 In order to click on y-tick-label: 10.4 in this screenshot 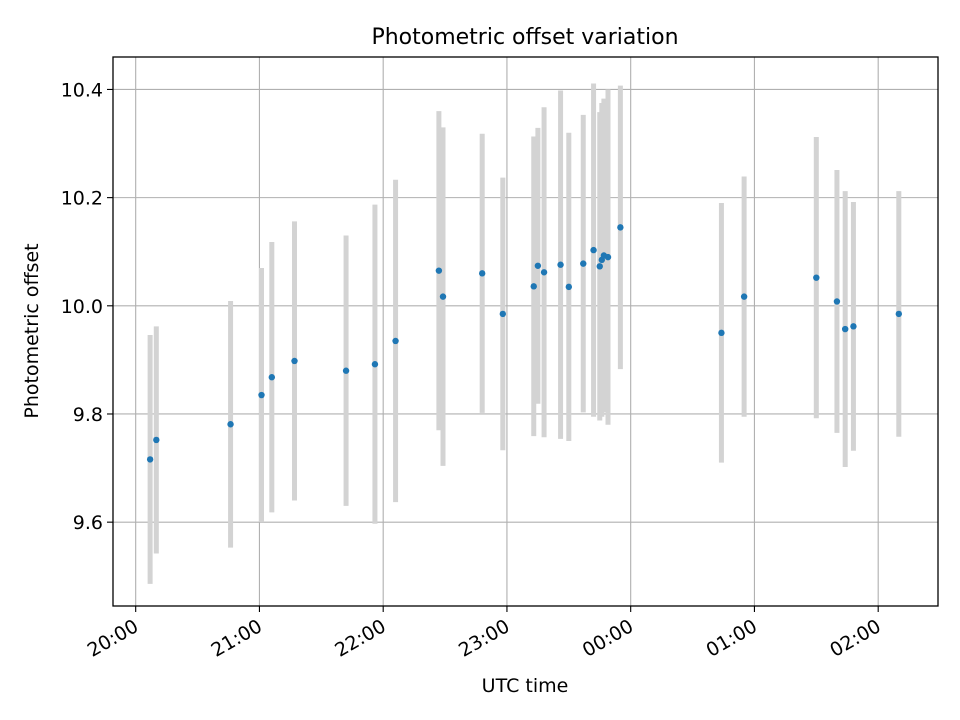, I will do `click(82, 90)`.